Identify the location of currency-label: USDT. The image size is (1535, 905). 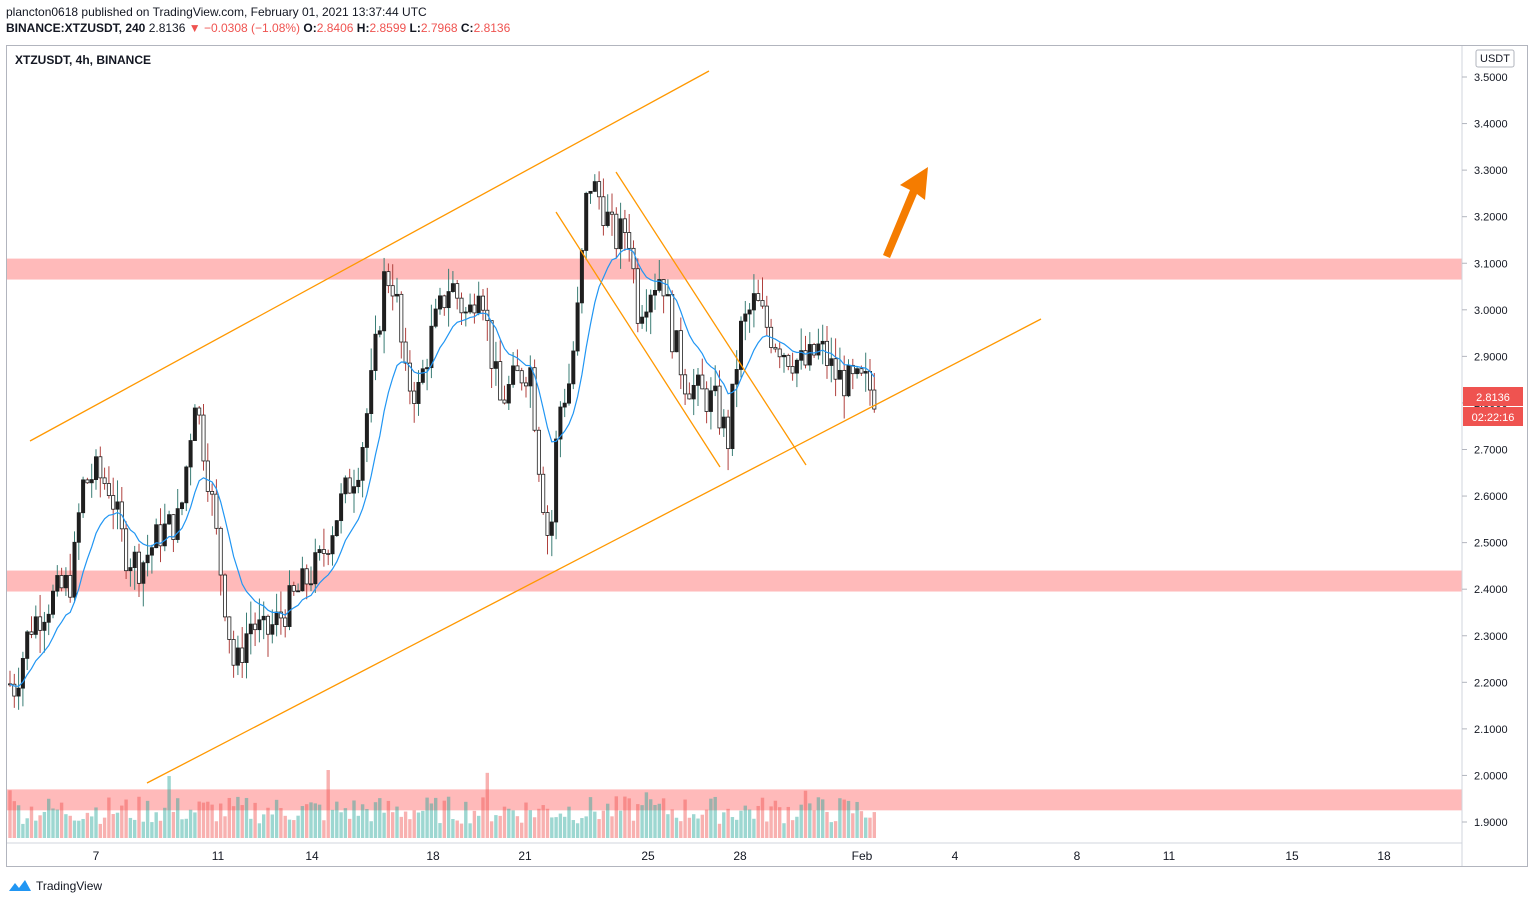
(1495, 59).